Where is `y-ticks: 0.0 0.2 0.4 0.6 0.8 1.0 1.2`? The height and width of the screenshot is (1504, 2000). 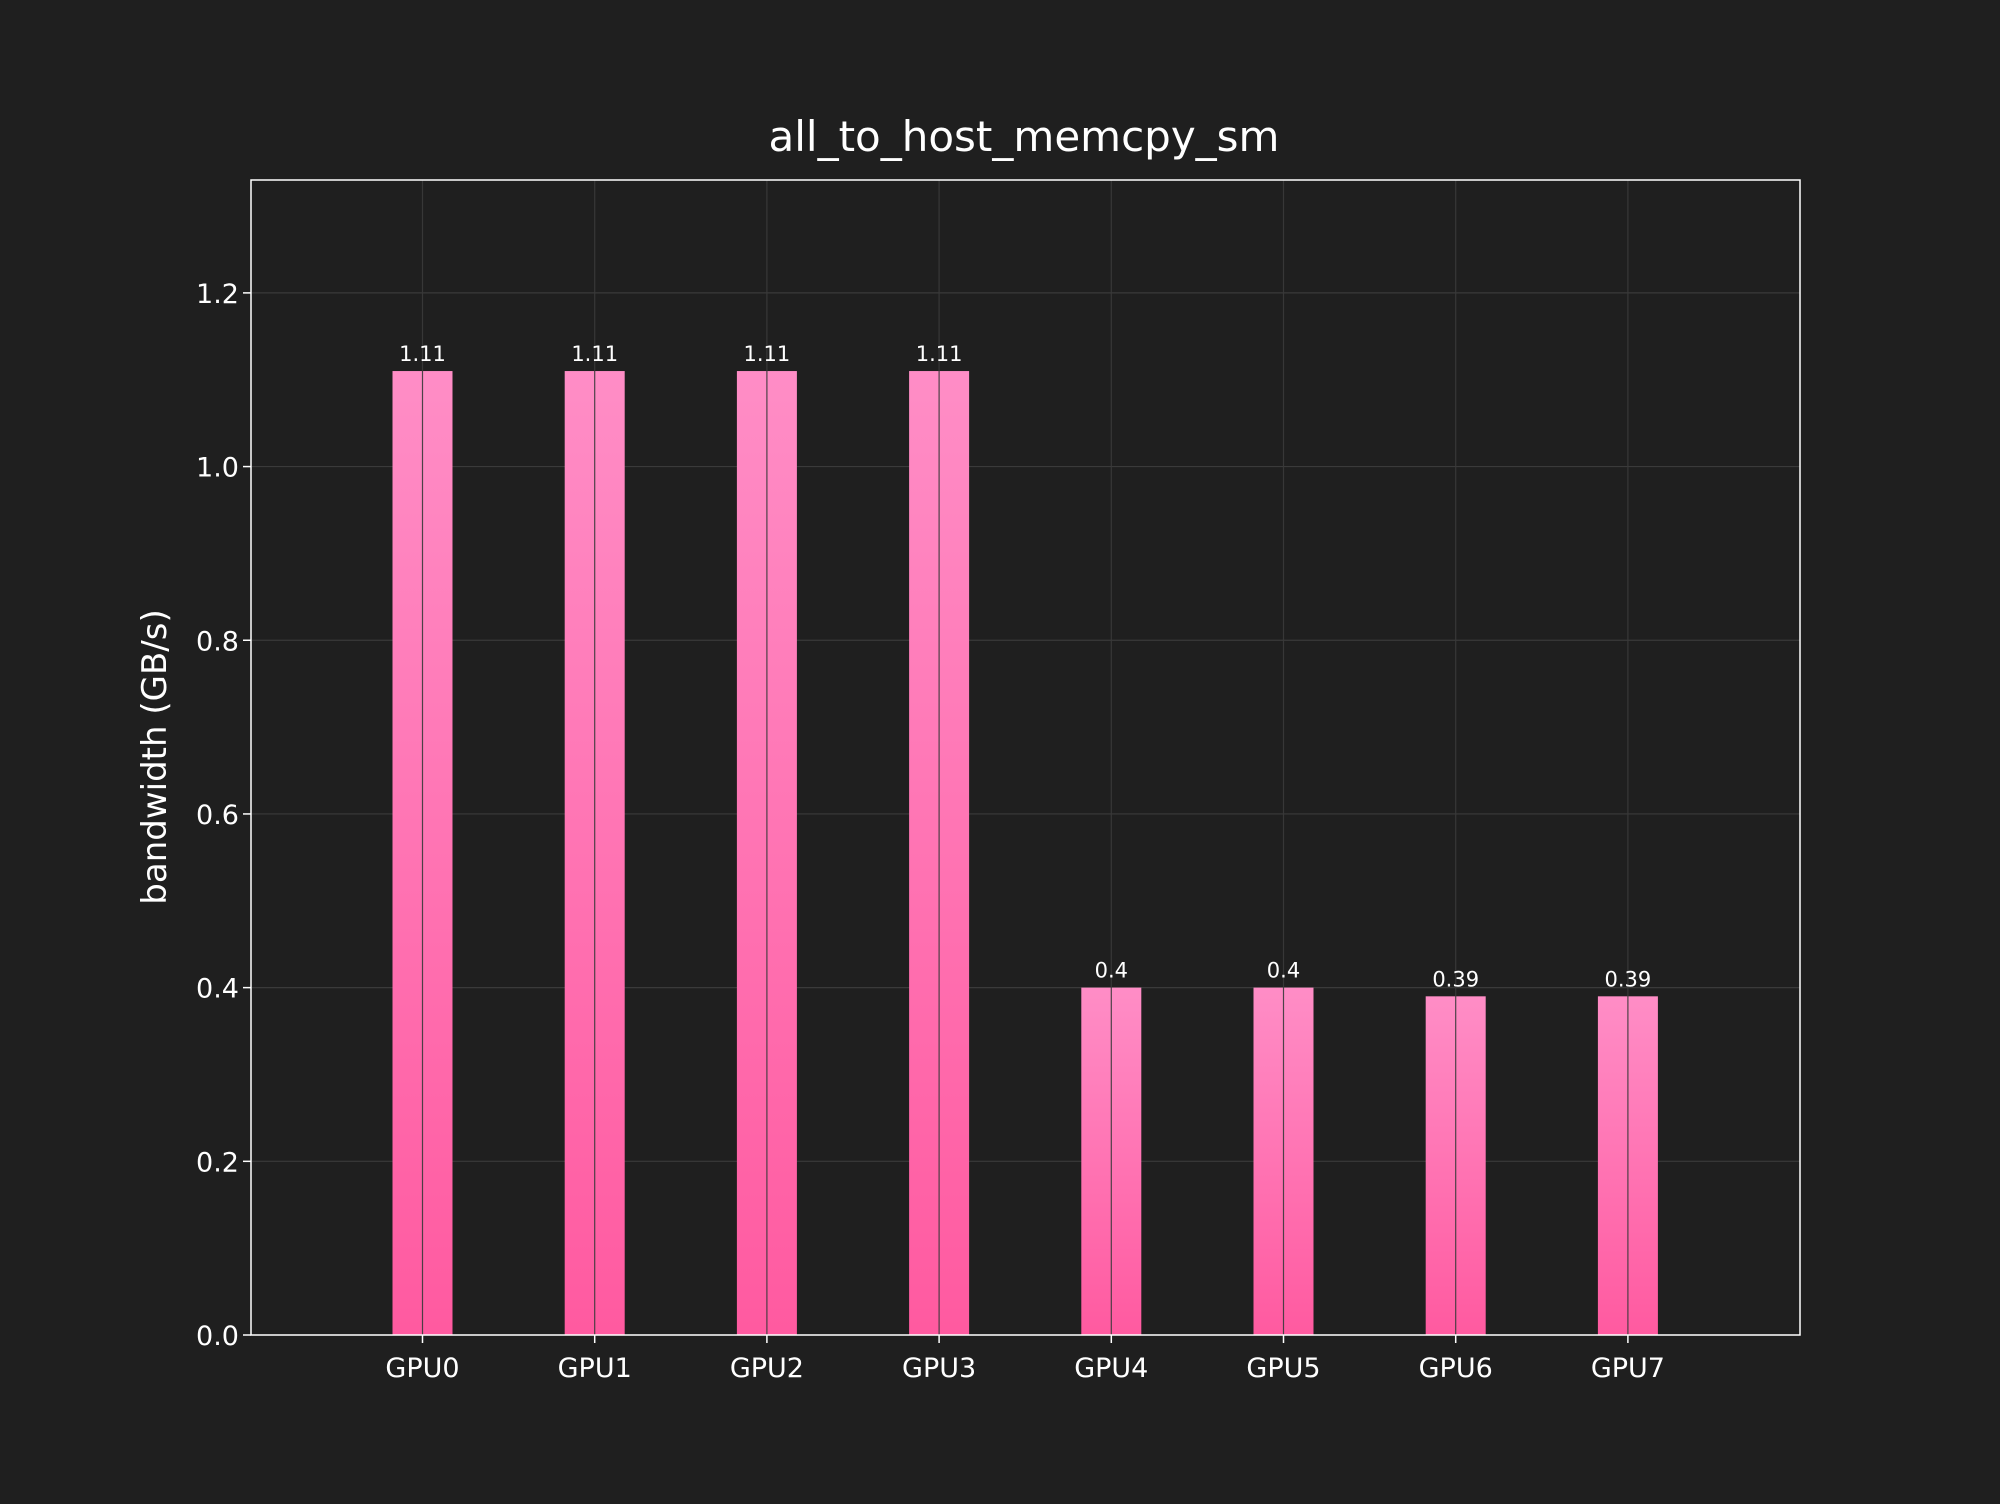 y-ticks: 0.0 0.2 0.4 0.6 0.8 1.0 1.2 is located at coordinates (223, 815).